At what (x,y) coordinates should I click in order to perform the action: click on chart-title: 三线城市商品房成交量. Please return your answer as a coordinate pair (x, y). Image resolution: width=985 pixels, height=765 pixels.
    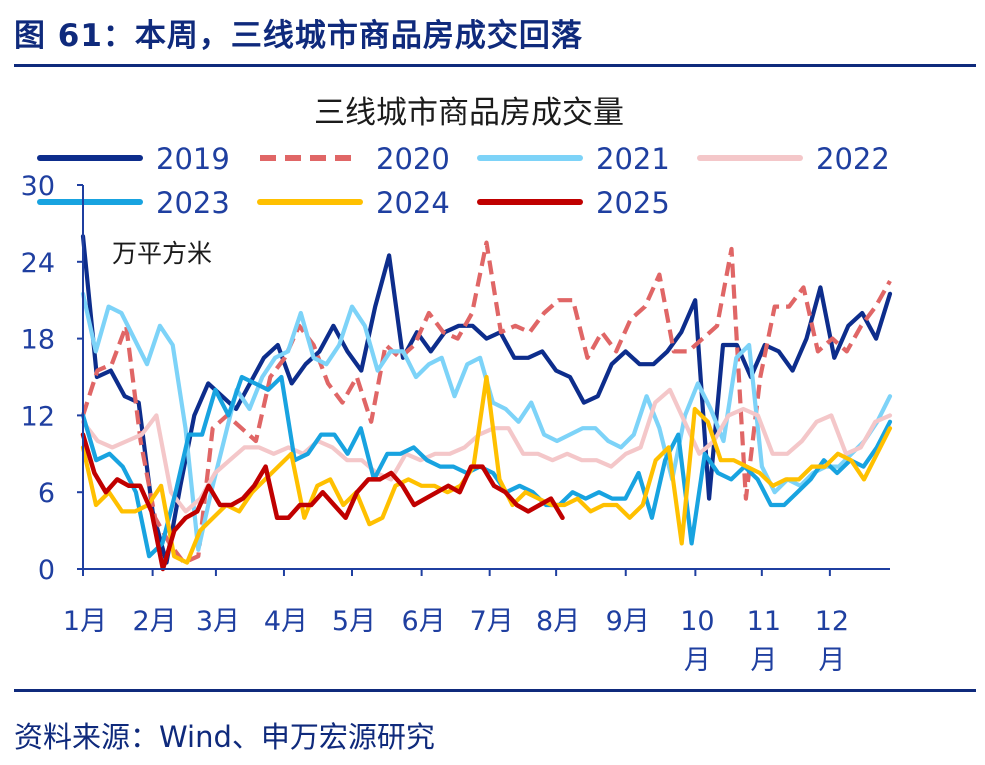
    Looking at the image, I should click on (469, 113).